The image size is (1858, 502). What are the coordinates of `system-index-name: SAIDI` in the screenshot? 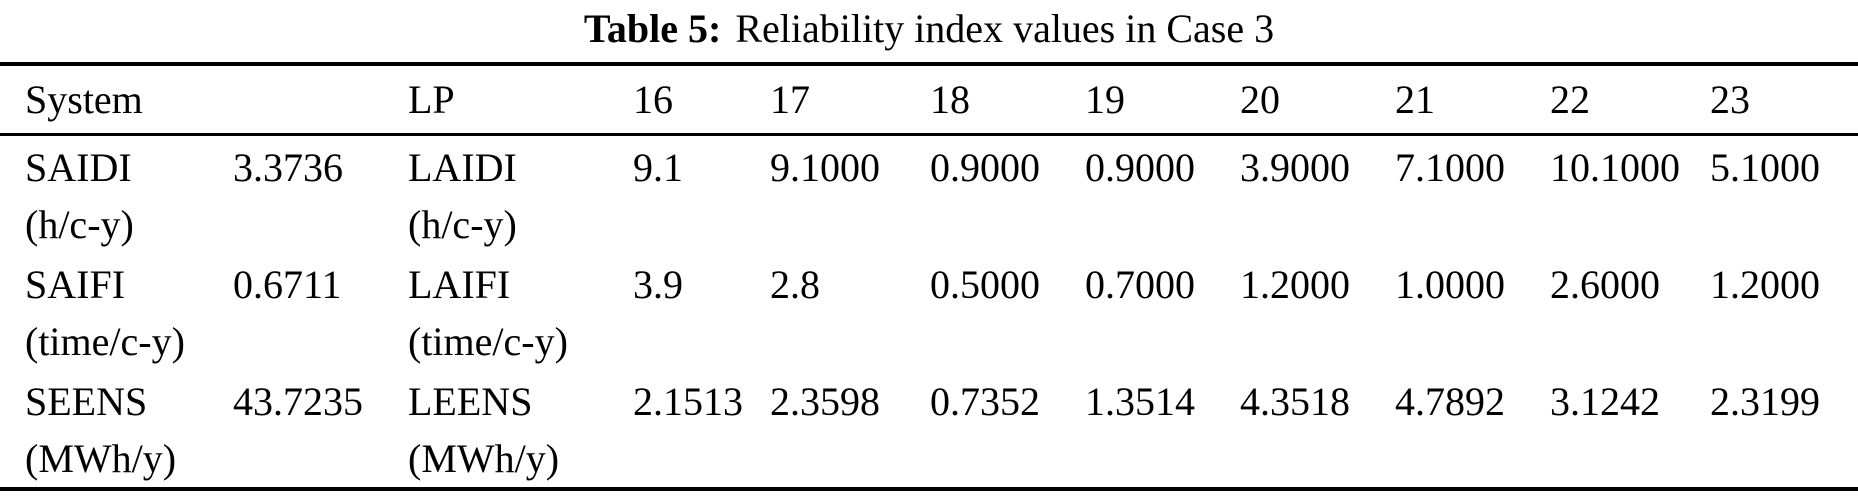 It's located at (78, 167).